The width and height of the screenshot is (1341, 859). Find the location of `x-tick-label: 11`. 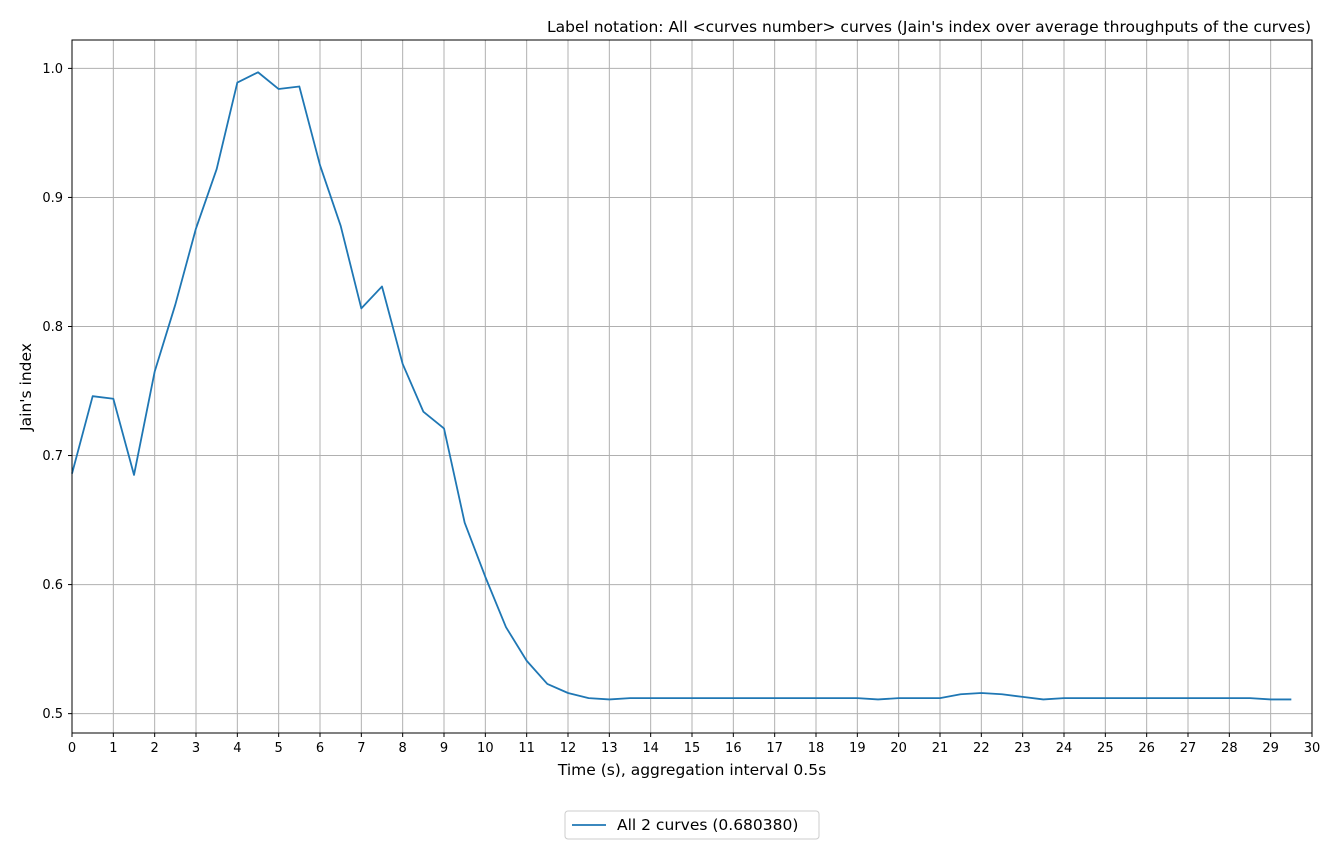

x-tick-label: 11 is located at coordinates (526, 748).